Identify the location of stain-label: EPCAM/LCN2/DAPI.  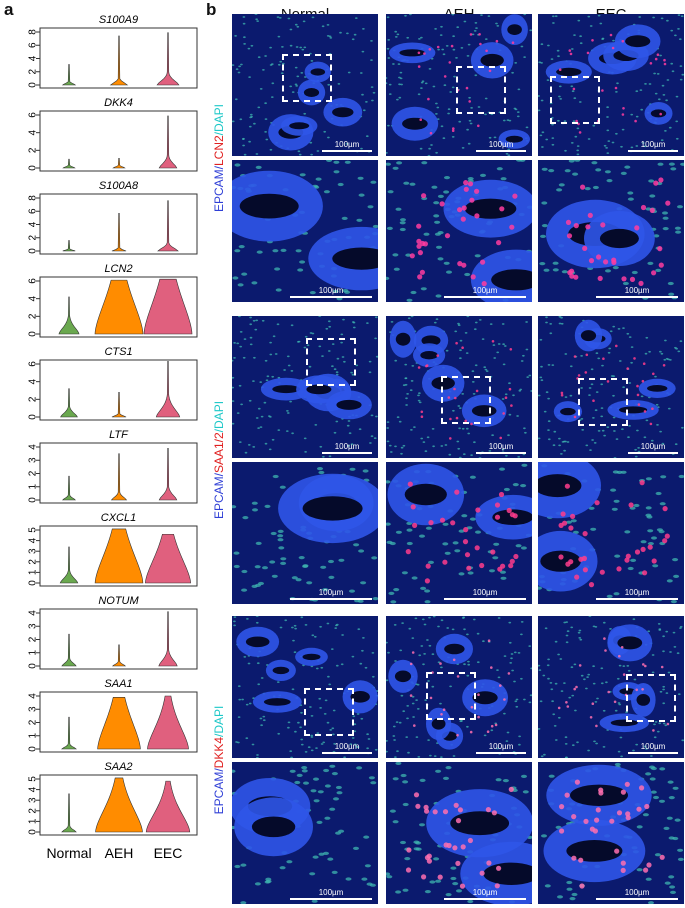
(219, 158).